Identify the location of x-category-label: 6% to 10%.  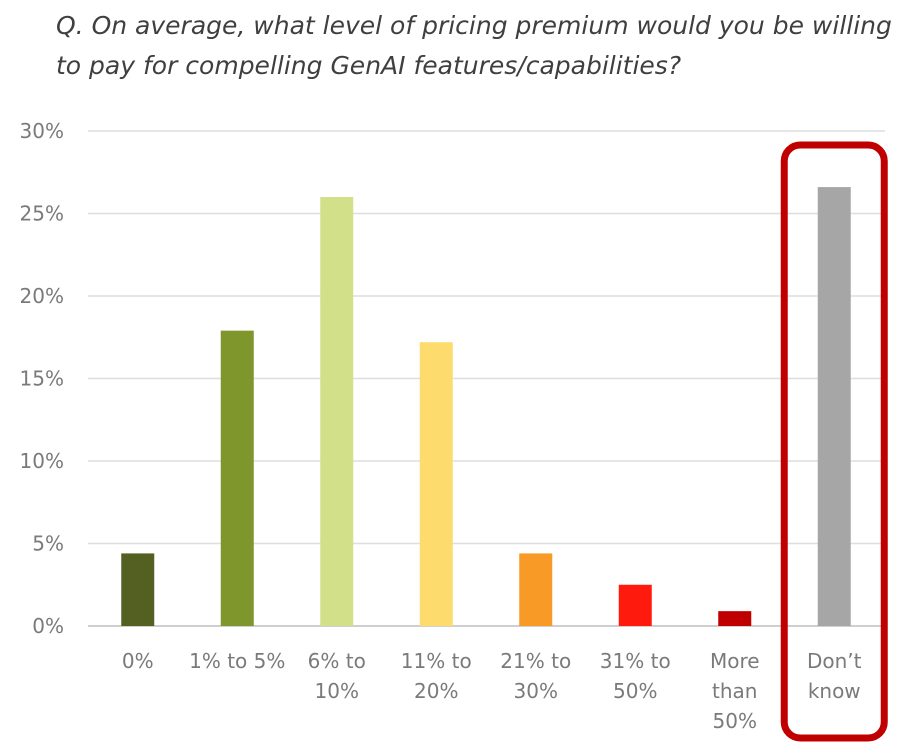
(337, 676).